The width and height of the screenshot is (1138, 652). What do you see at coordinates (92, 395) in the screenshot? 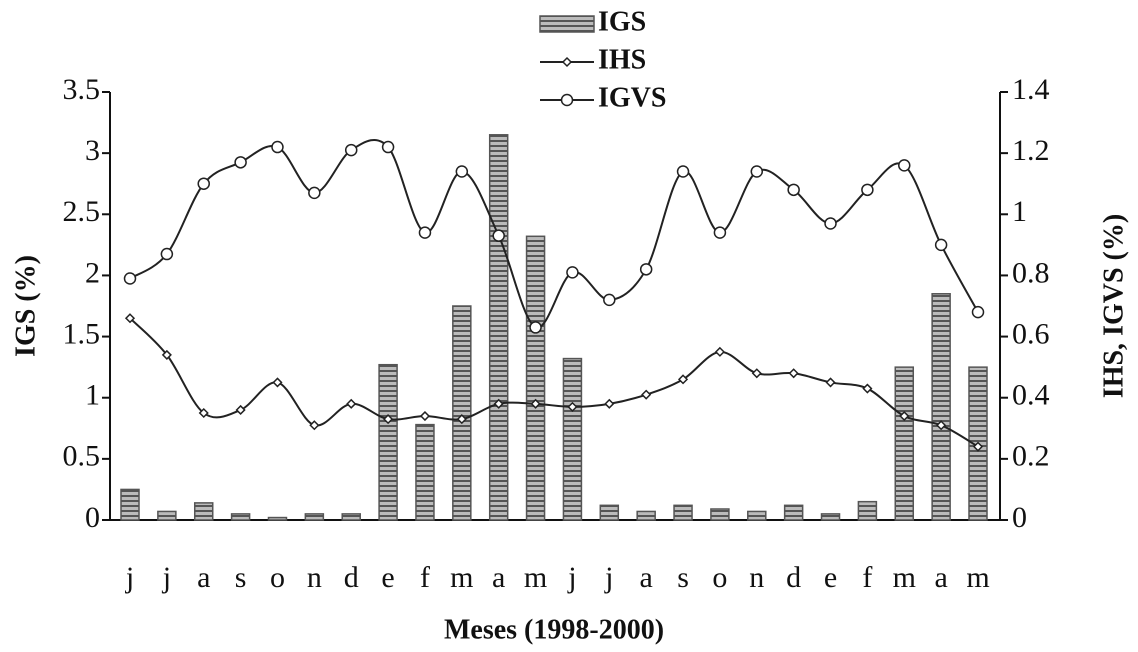
I see `y-tick-label: 1` at bounding box center [92, 395].